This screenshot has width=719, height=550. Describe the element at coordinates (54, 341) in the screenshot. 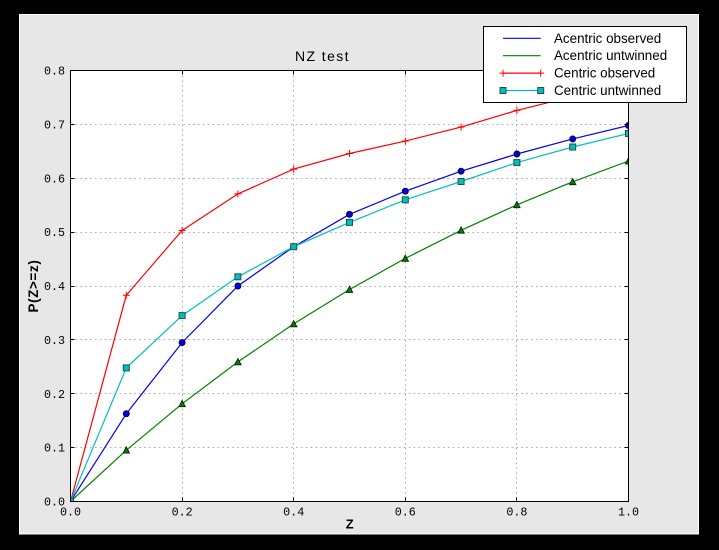

I see `svg-text: 0.3` at that location.